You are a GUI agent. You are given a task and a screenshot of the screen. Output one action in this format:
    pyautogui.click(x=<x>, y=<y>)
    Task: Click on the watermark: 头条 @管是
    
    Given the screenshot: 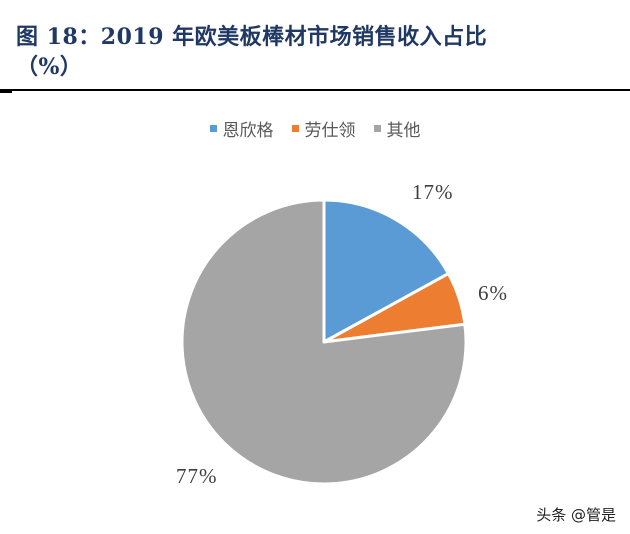 What is the action you would take?
    pyautogui.click(x=576, y=515)
    